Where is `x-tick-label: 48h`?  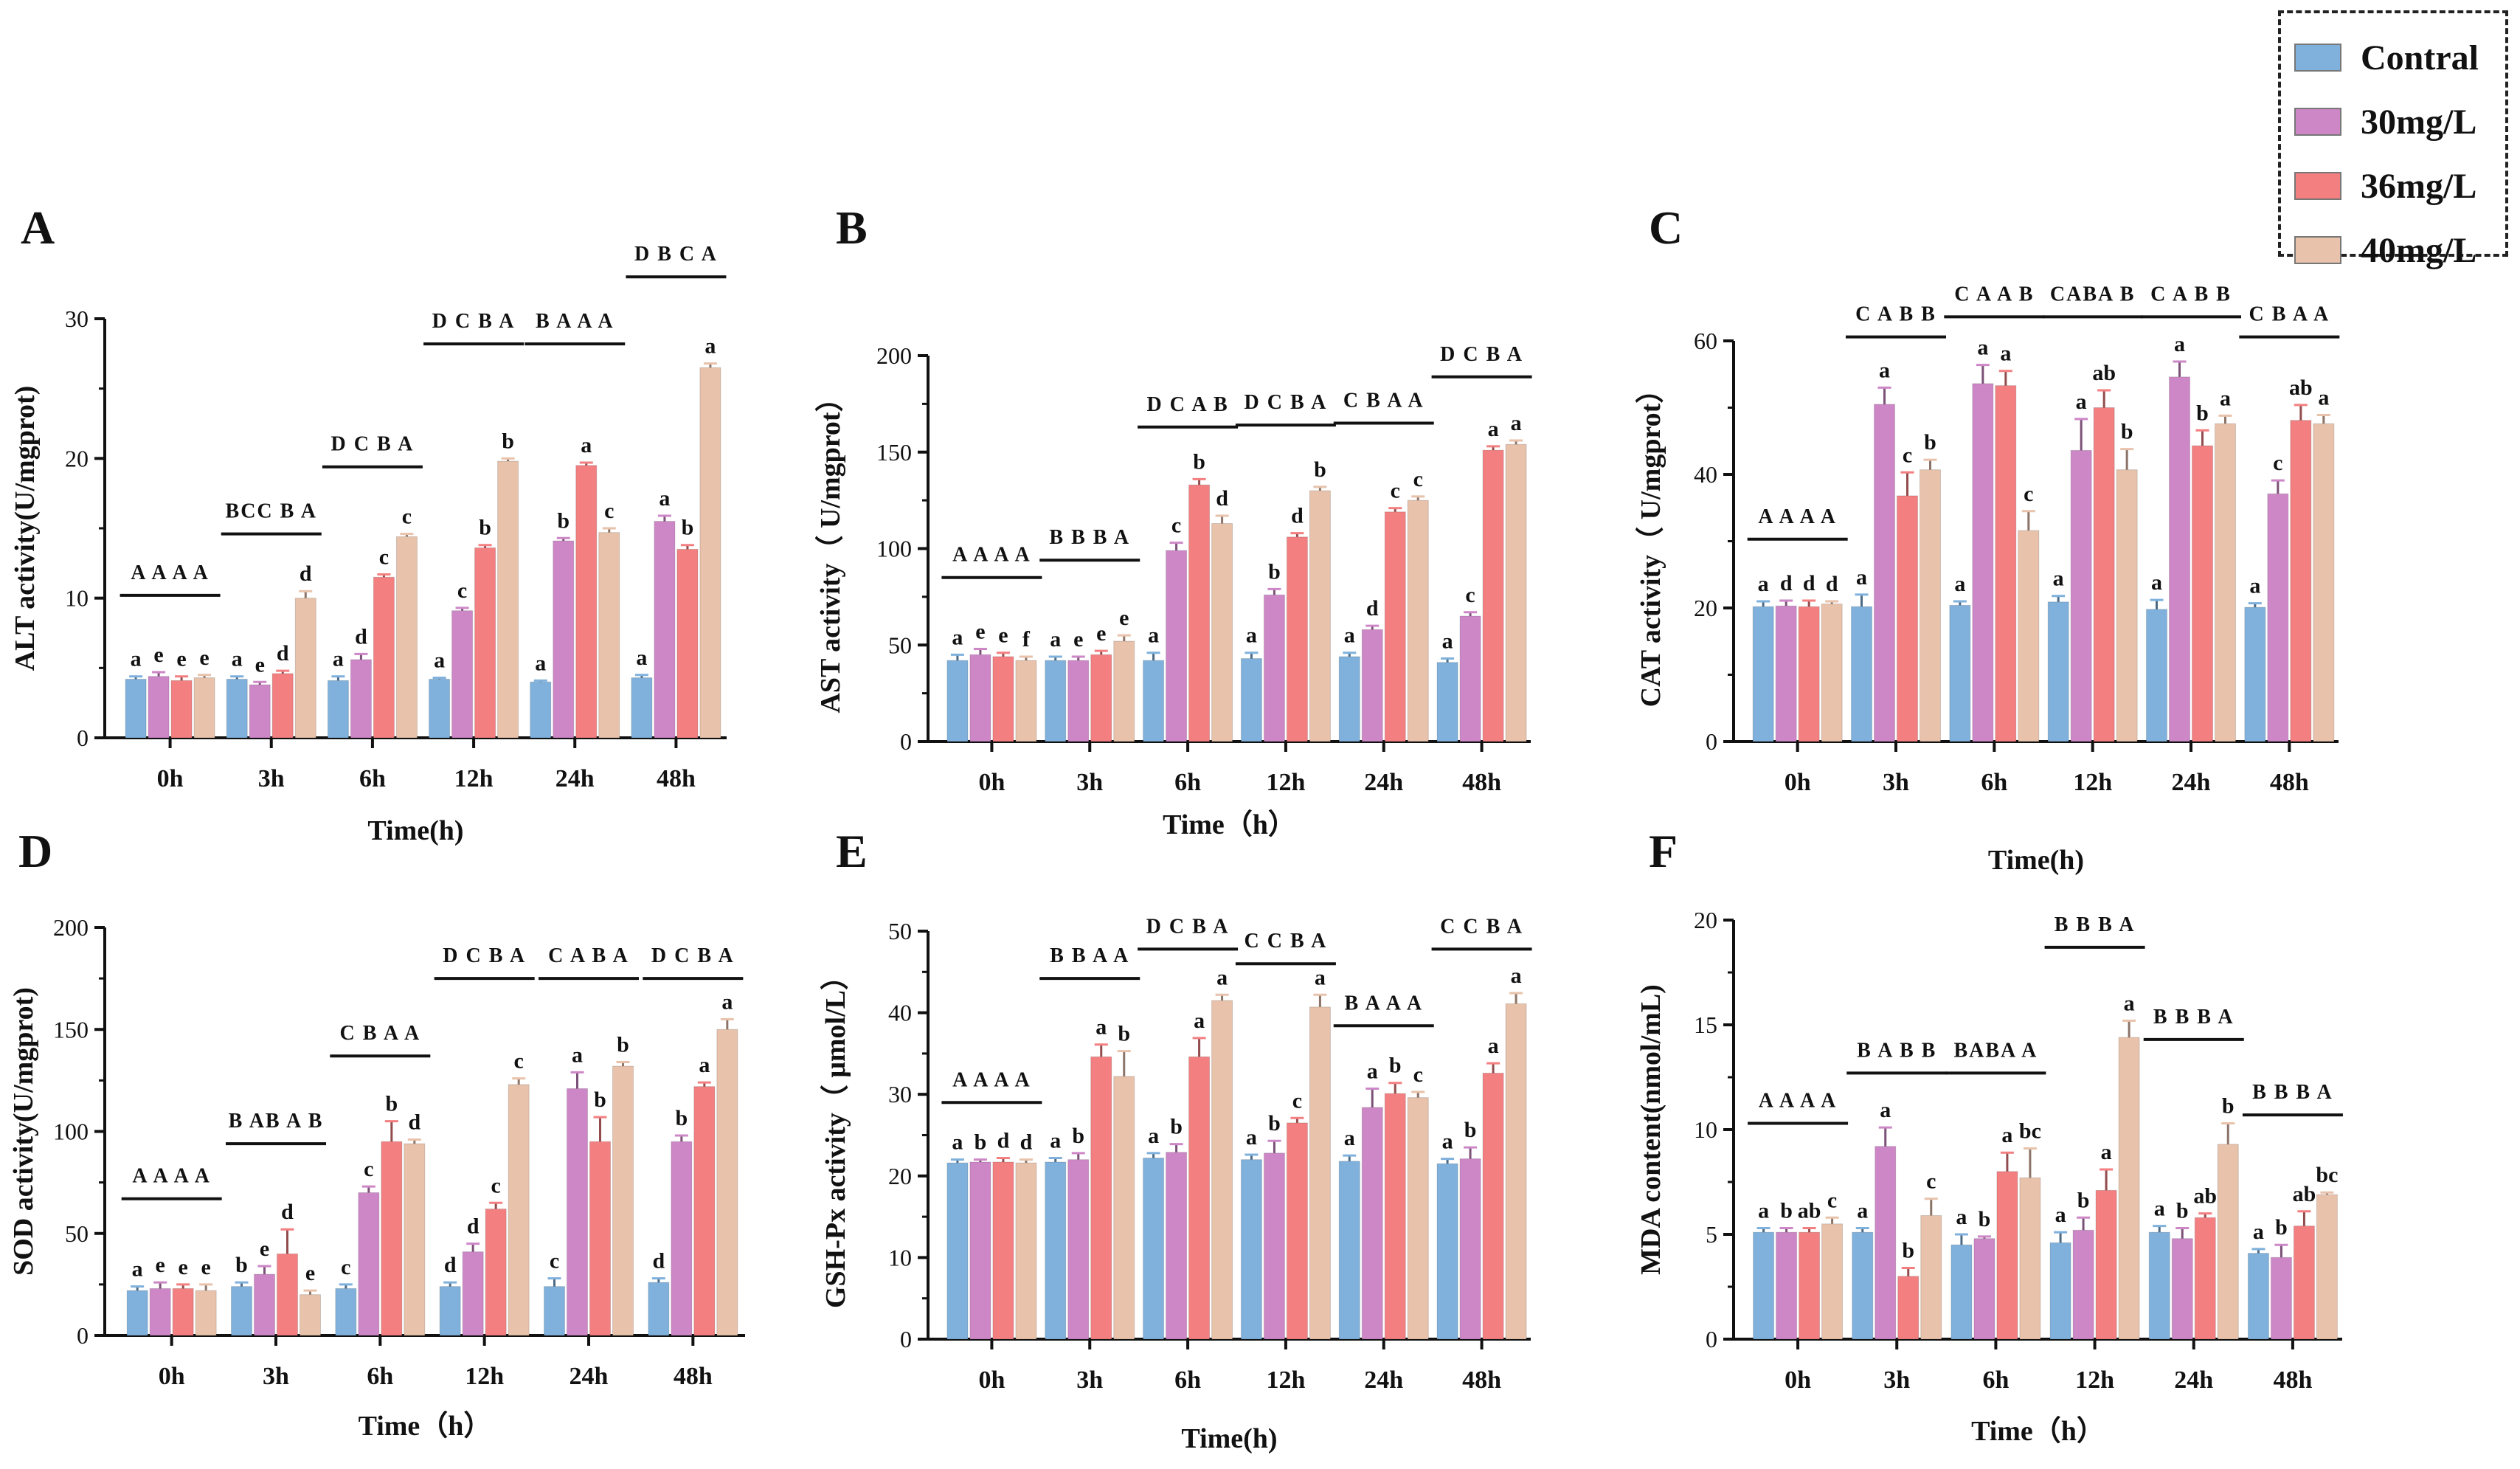 x-tick-label: 48h is located at coordinates (2290, 782).